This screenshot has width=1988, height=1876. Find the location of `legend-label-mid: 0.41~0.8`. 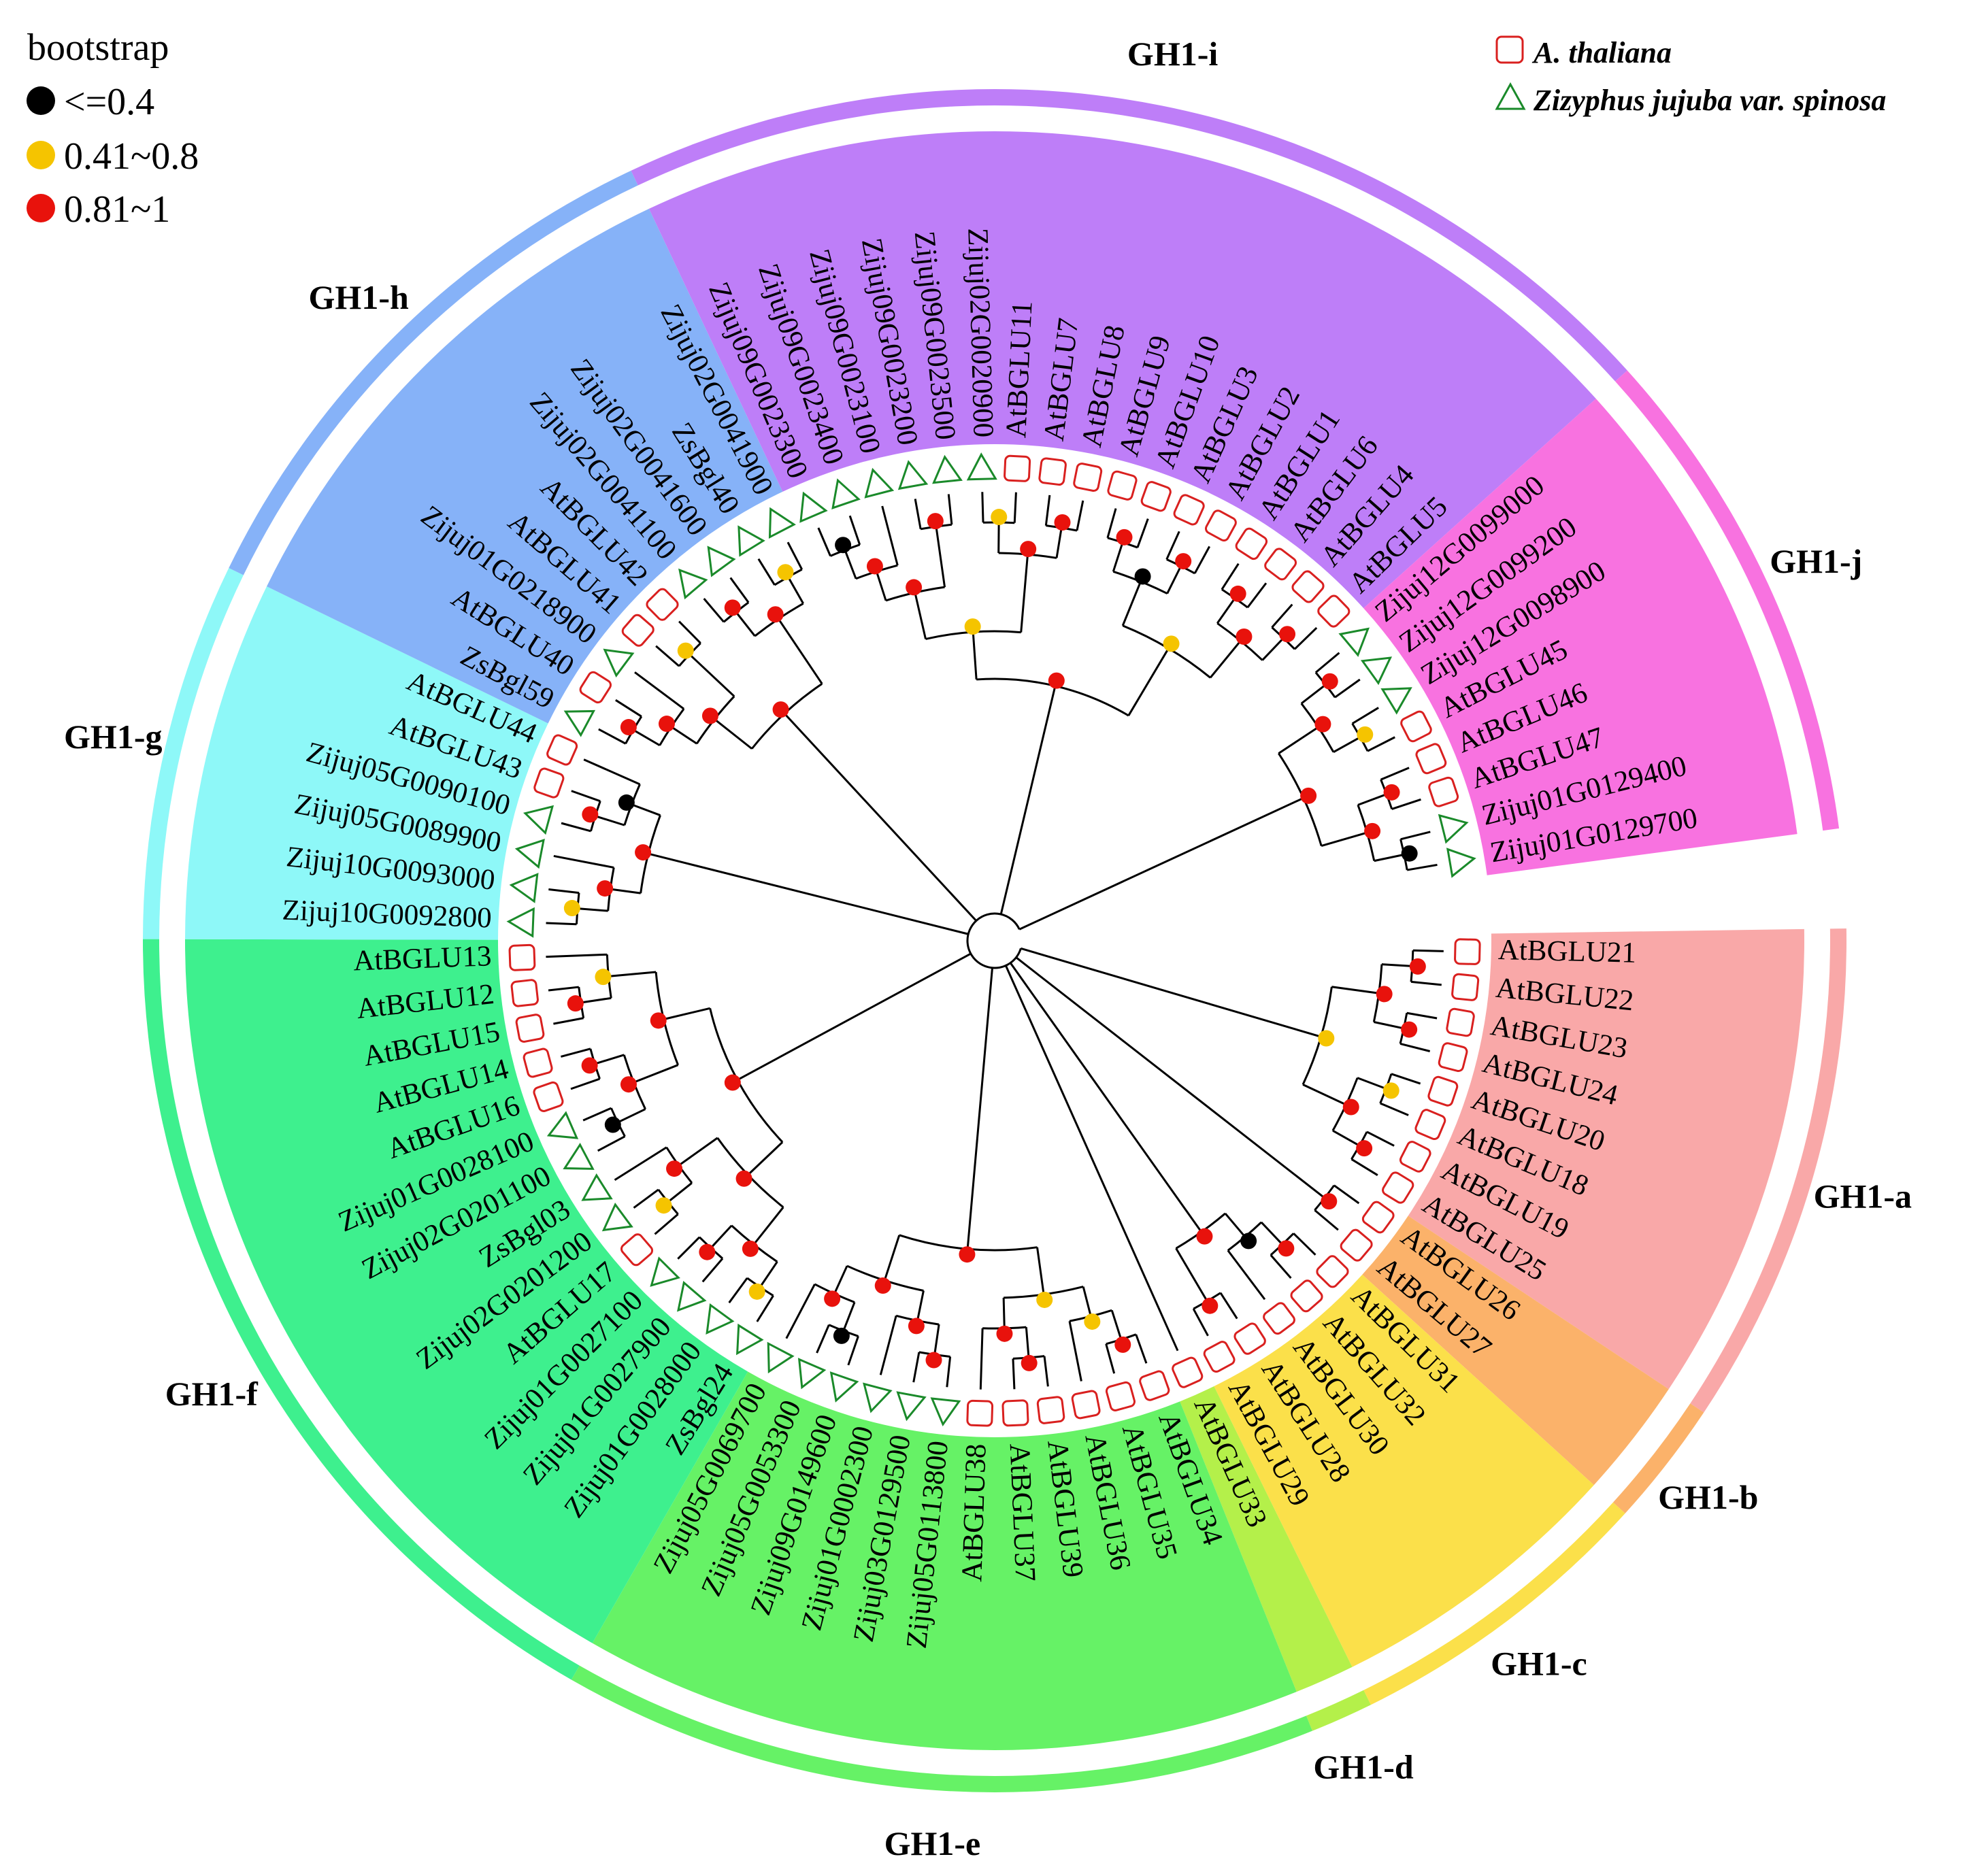

legend-label-mid: 0.41~0.8 is located at coordinates (131, 156).